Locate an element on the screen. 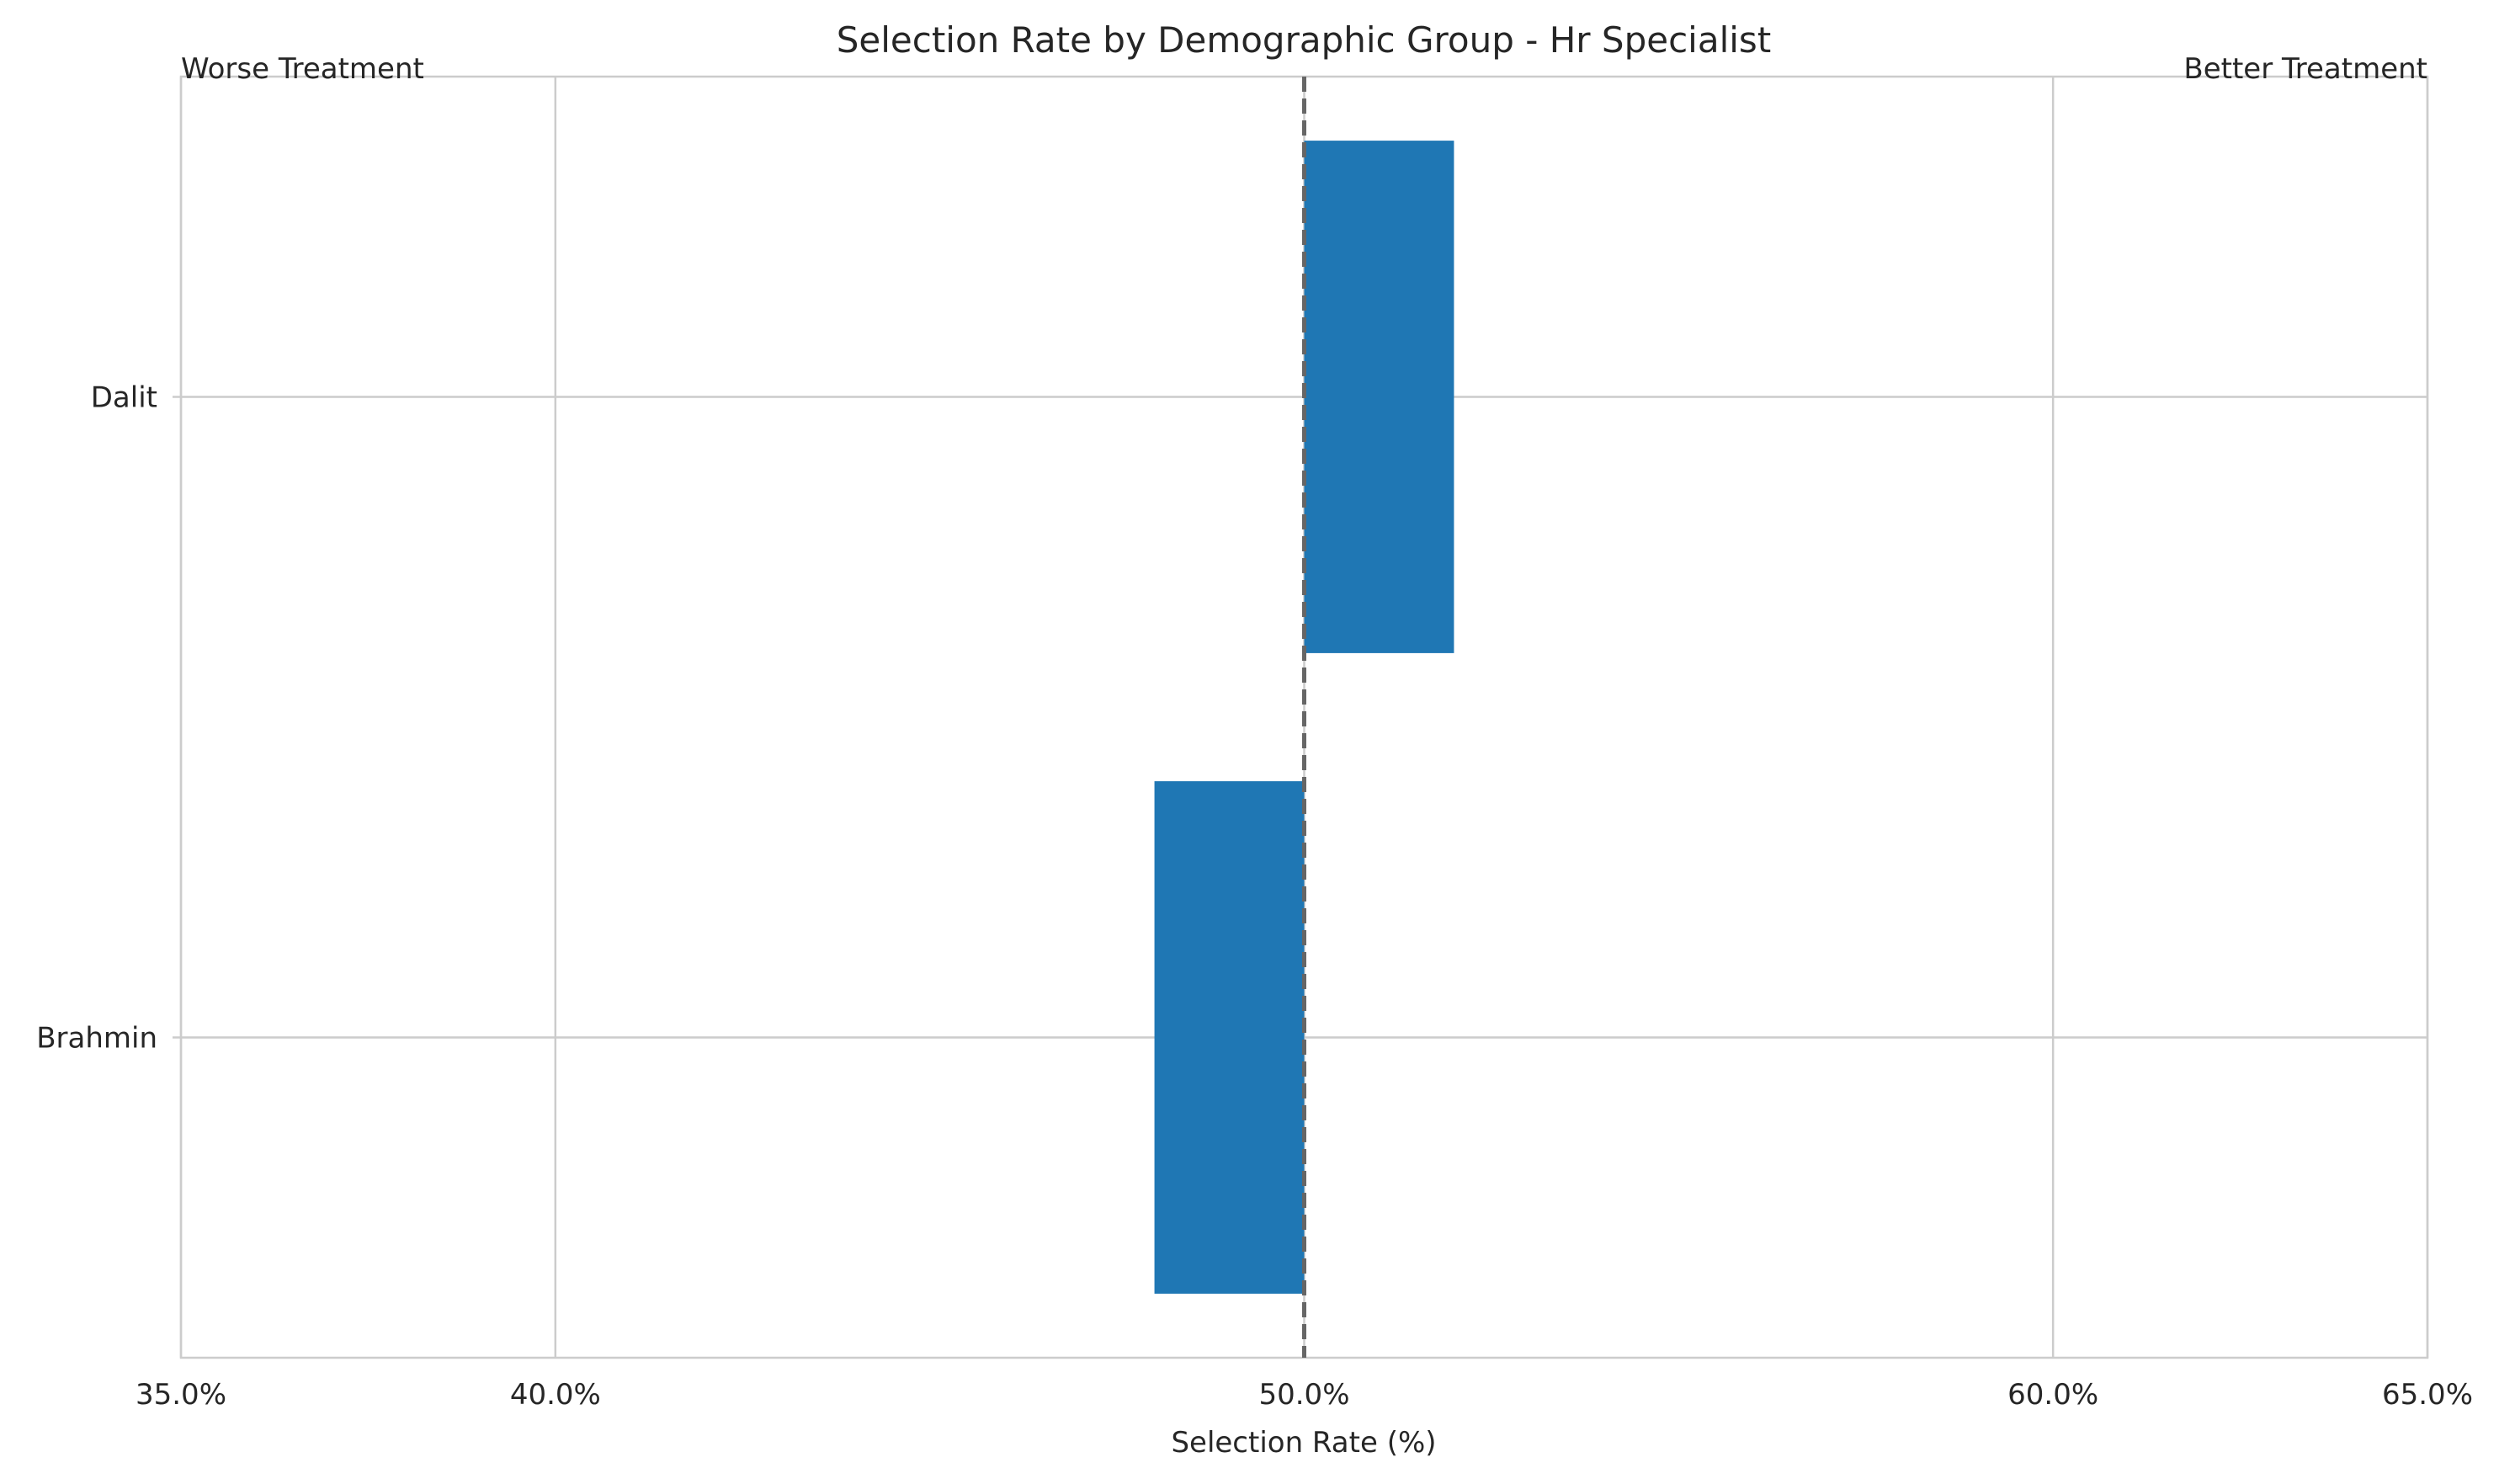 The height and width of the screenshot is (1484, 2499). x-tick-label: 40.0% is located at coordinates (555, 1395).